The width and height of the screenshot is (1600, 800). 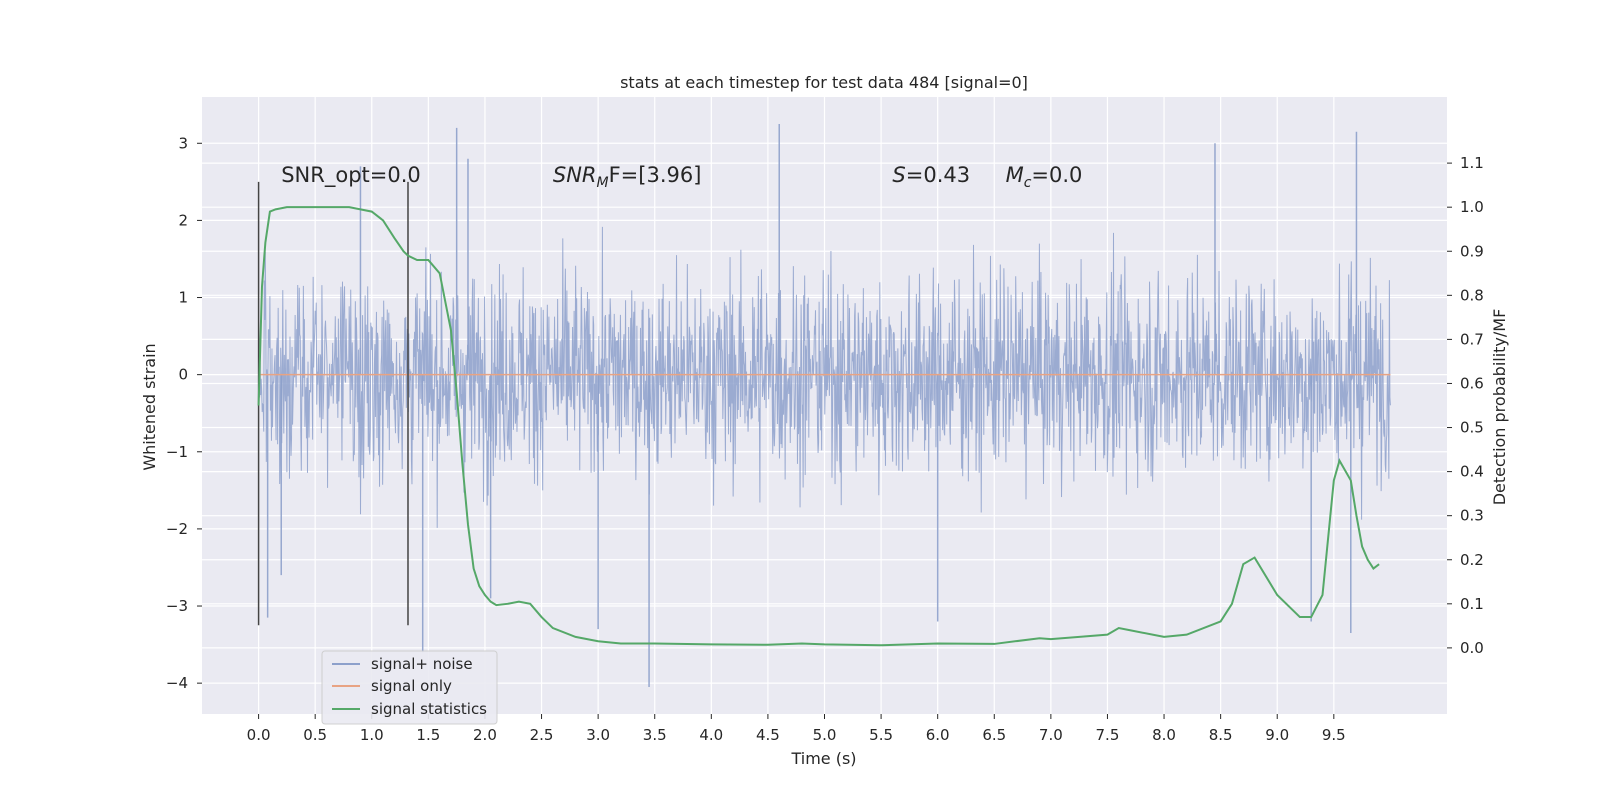 I want to click on y-axis-label-left: Whitened strain, so click(x=149, y=406).